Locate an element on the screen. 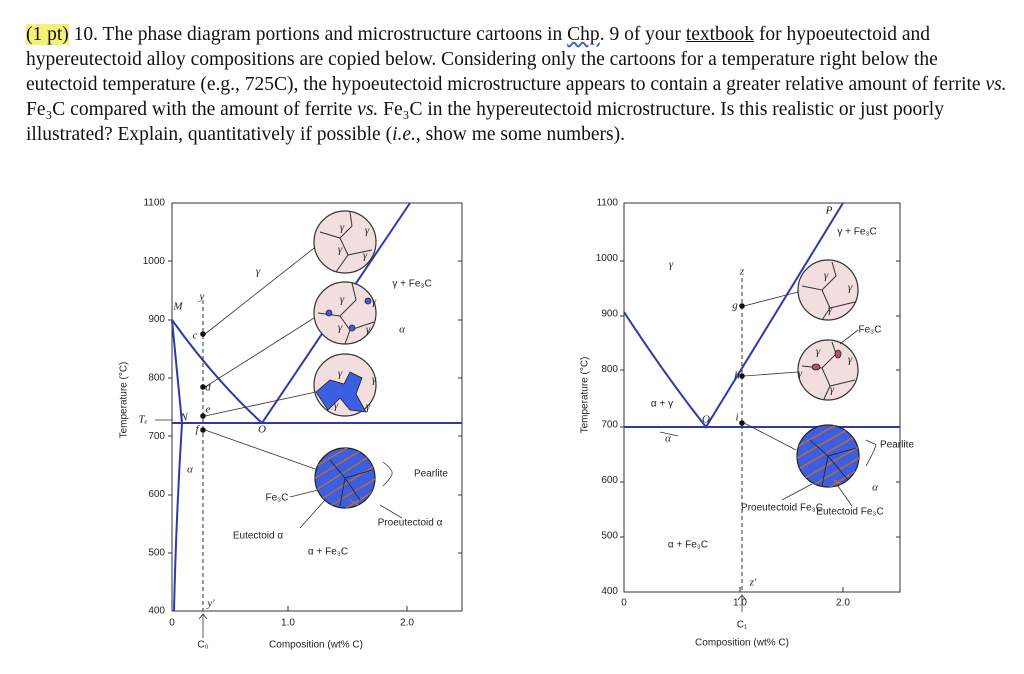  diagram-label: z is located at coordinates (742, 272).